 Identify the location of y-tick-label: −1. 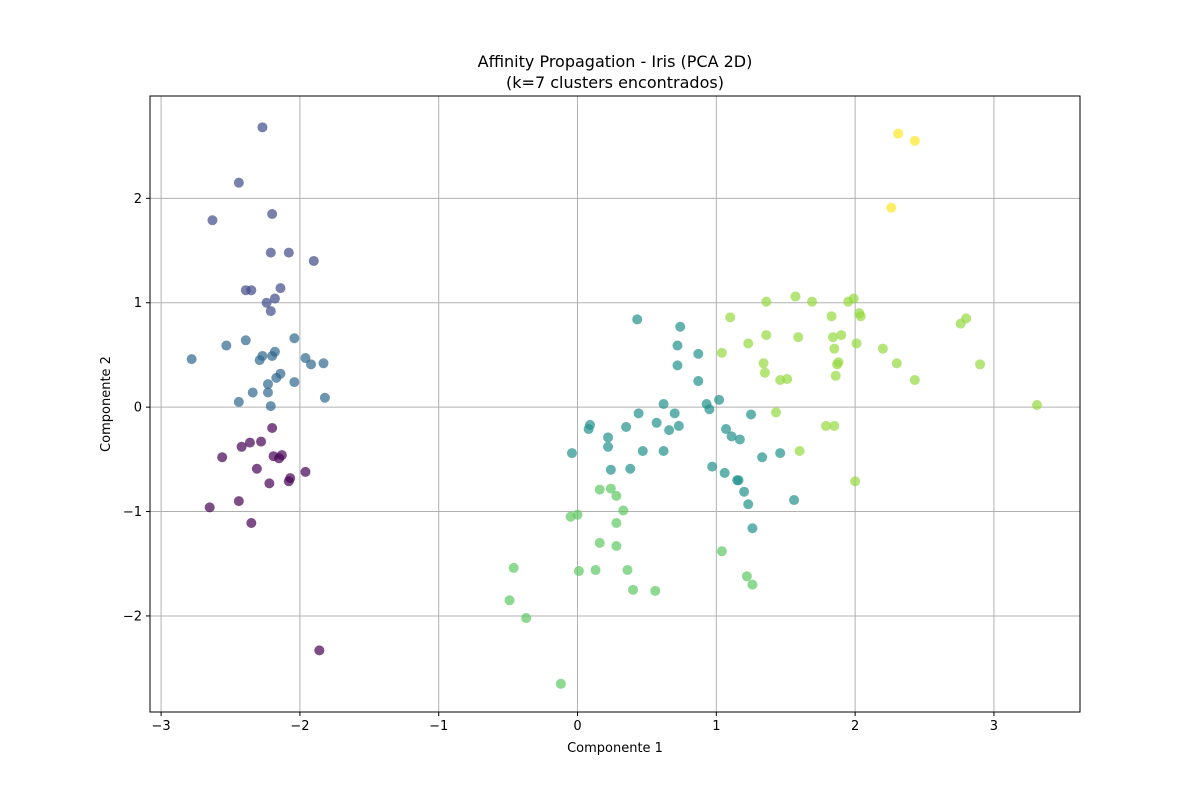
(132, 512).